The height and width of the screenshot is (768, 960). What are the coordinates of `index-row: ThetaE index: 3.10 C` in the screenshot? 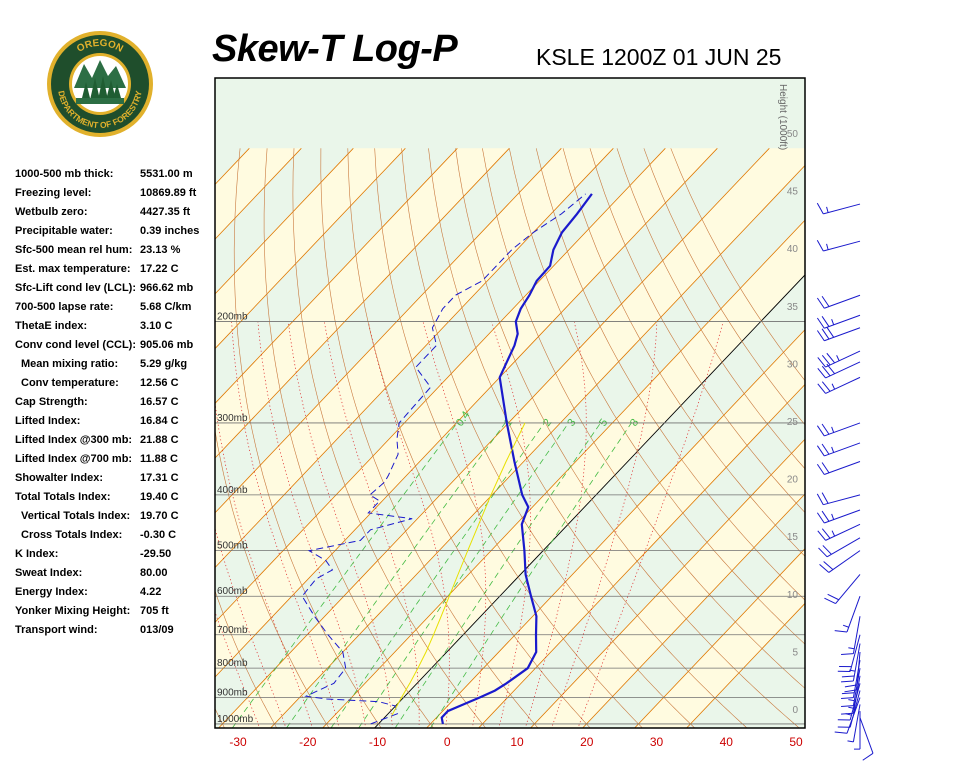 It's located at (115, 329).